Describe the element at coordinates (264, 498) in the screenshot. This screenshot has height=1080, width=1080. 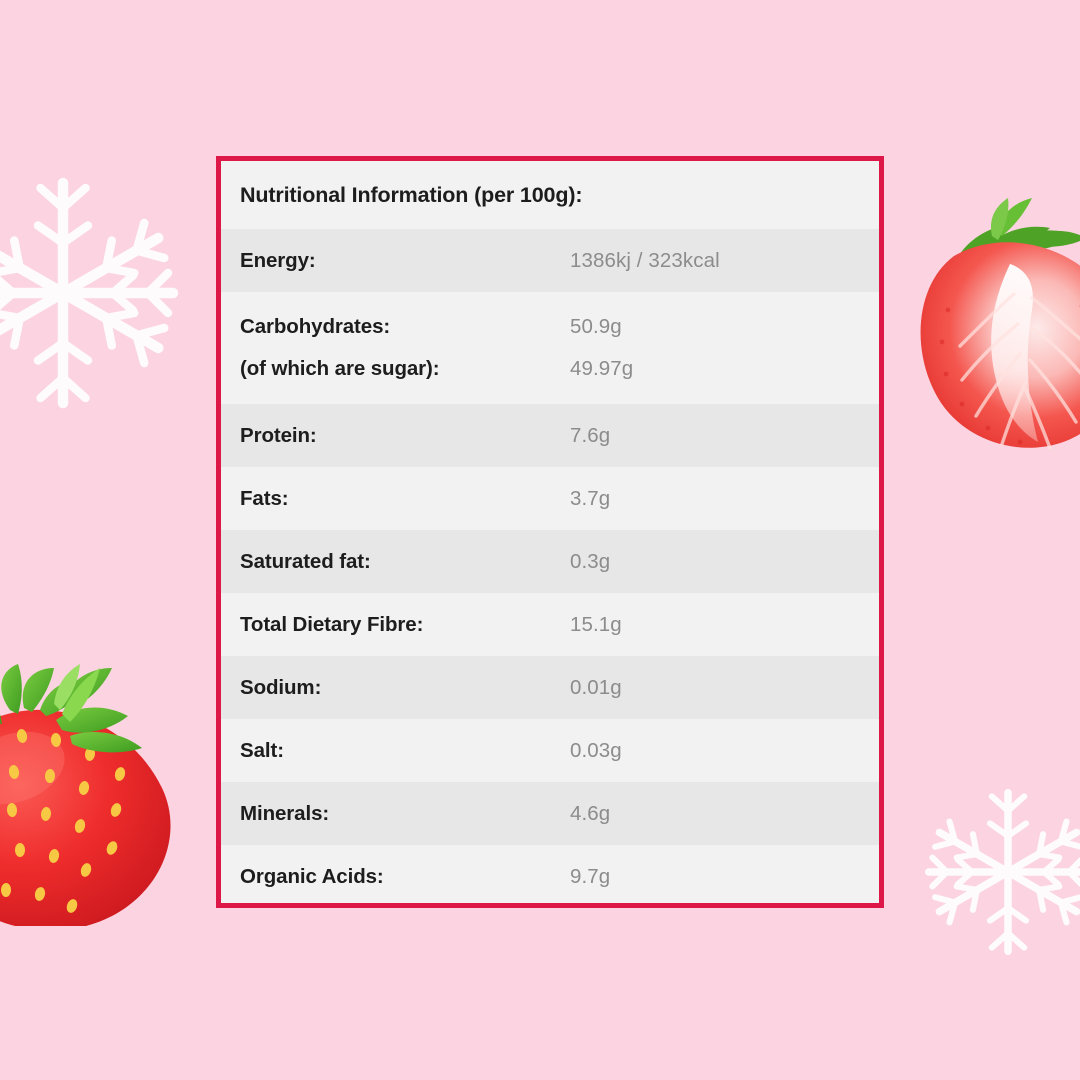
I see `row-label: Fats:` at that location.